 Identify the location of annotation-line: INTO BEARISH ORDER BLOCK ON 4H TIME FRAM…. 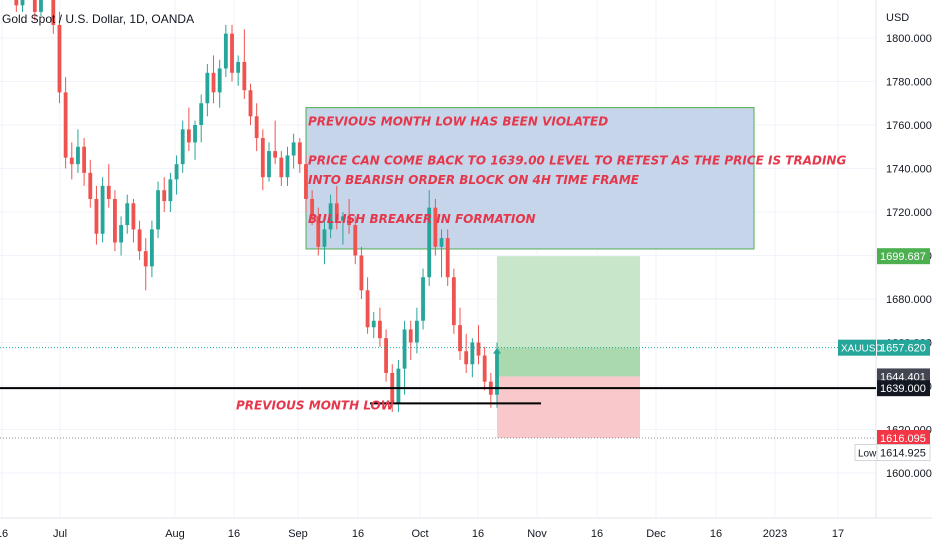
(474, 180).